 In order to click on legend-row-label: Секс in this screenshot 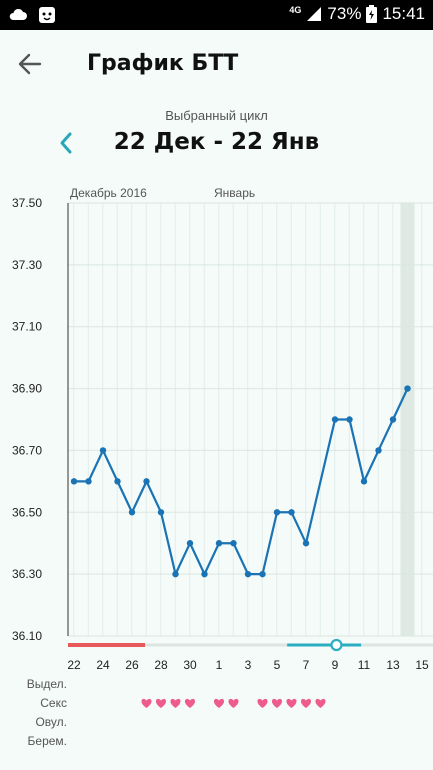, I will do `click(53, 703)`.